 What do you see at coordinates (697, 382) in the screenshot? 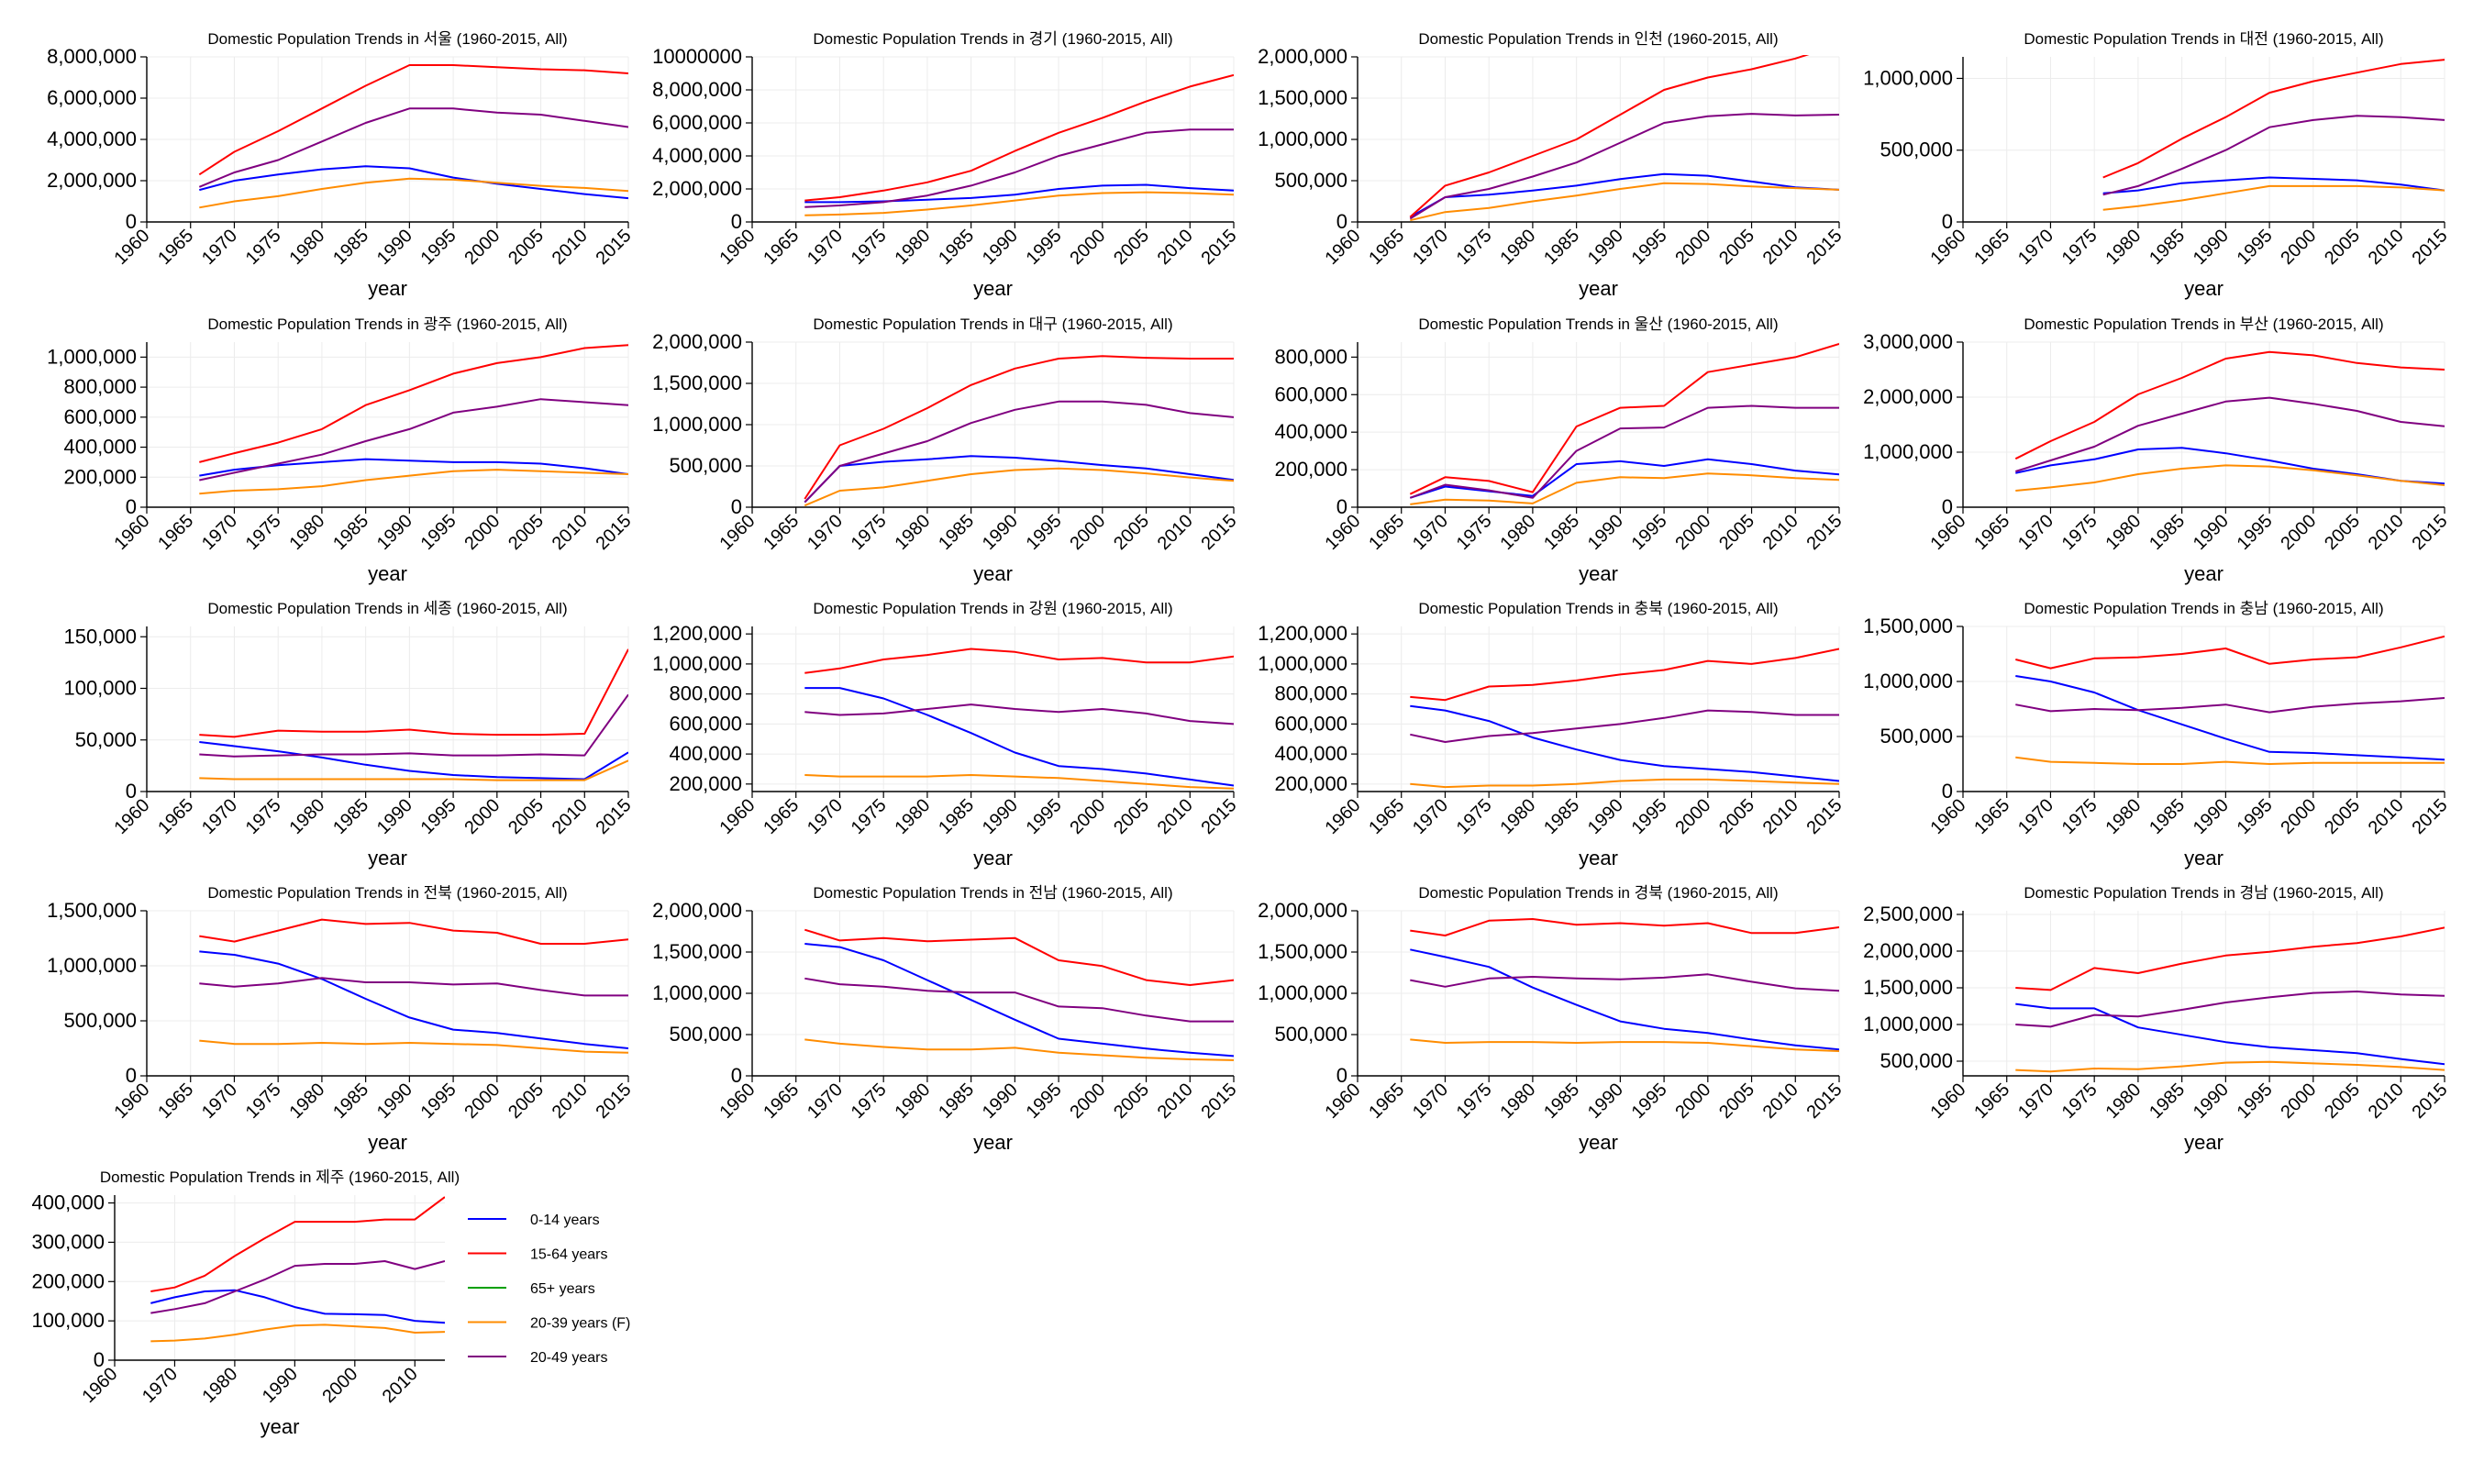
I see `y-tick-label: 1,500,000` at bounding box center [697, 382].